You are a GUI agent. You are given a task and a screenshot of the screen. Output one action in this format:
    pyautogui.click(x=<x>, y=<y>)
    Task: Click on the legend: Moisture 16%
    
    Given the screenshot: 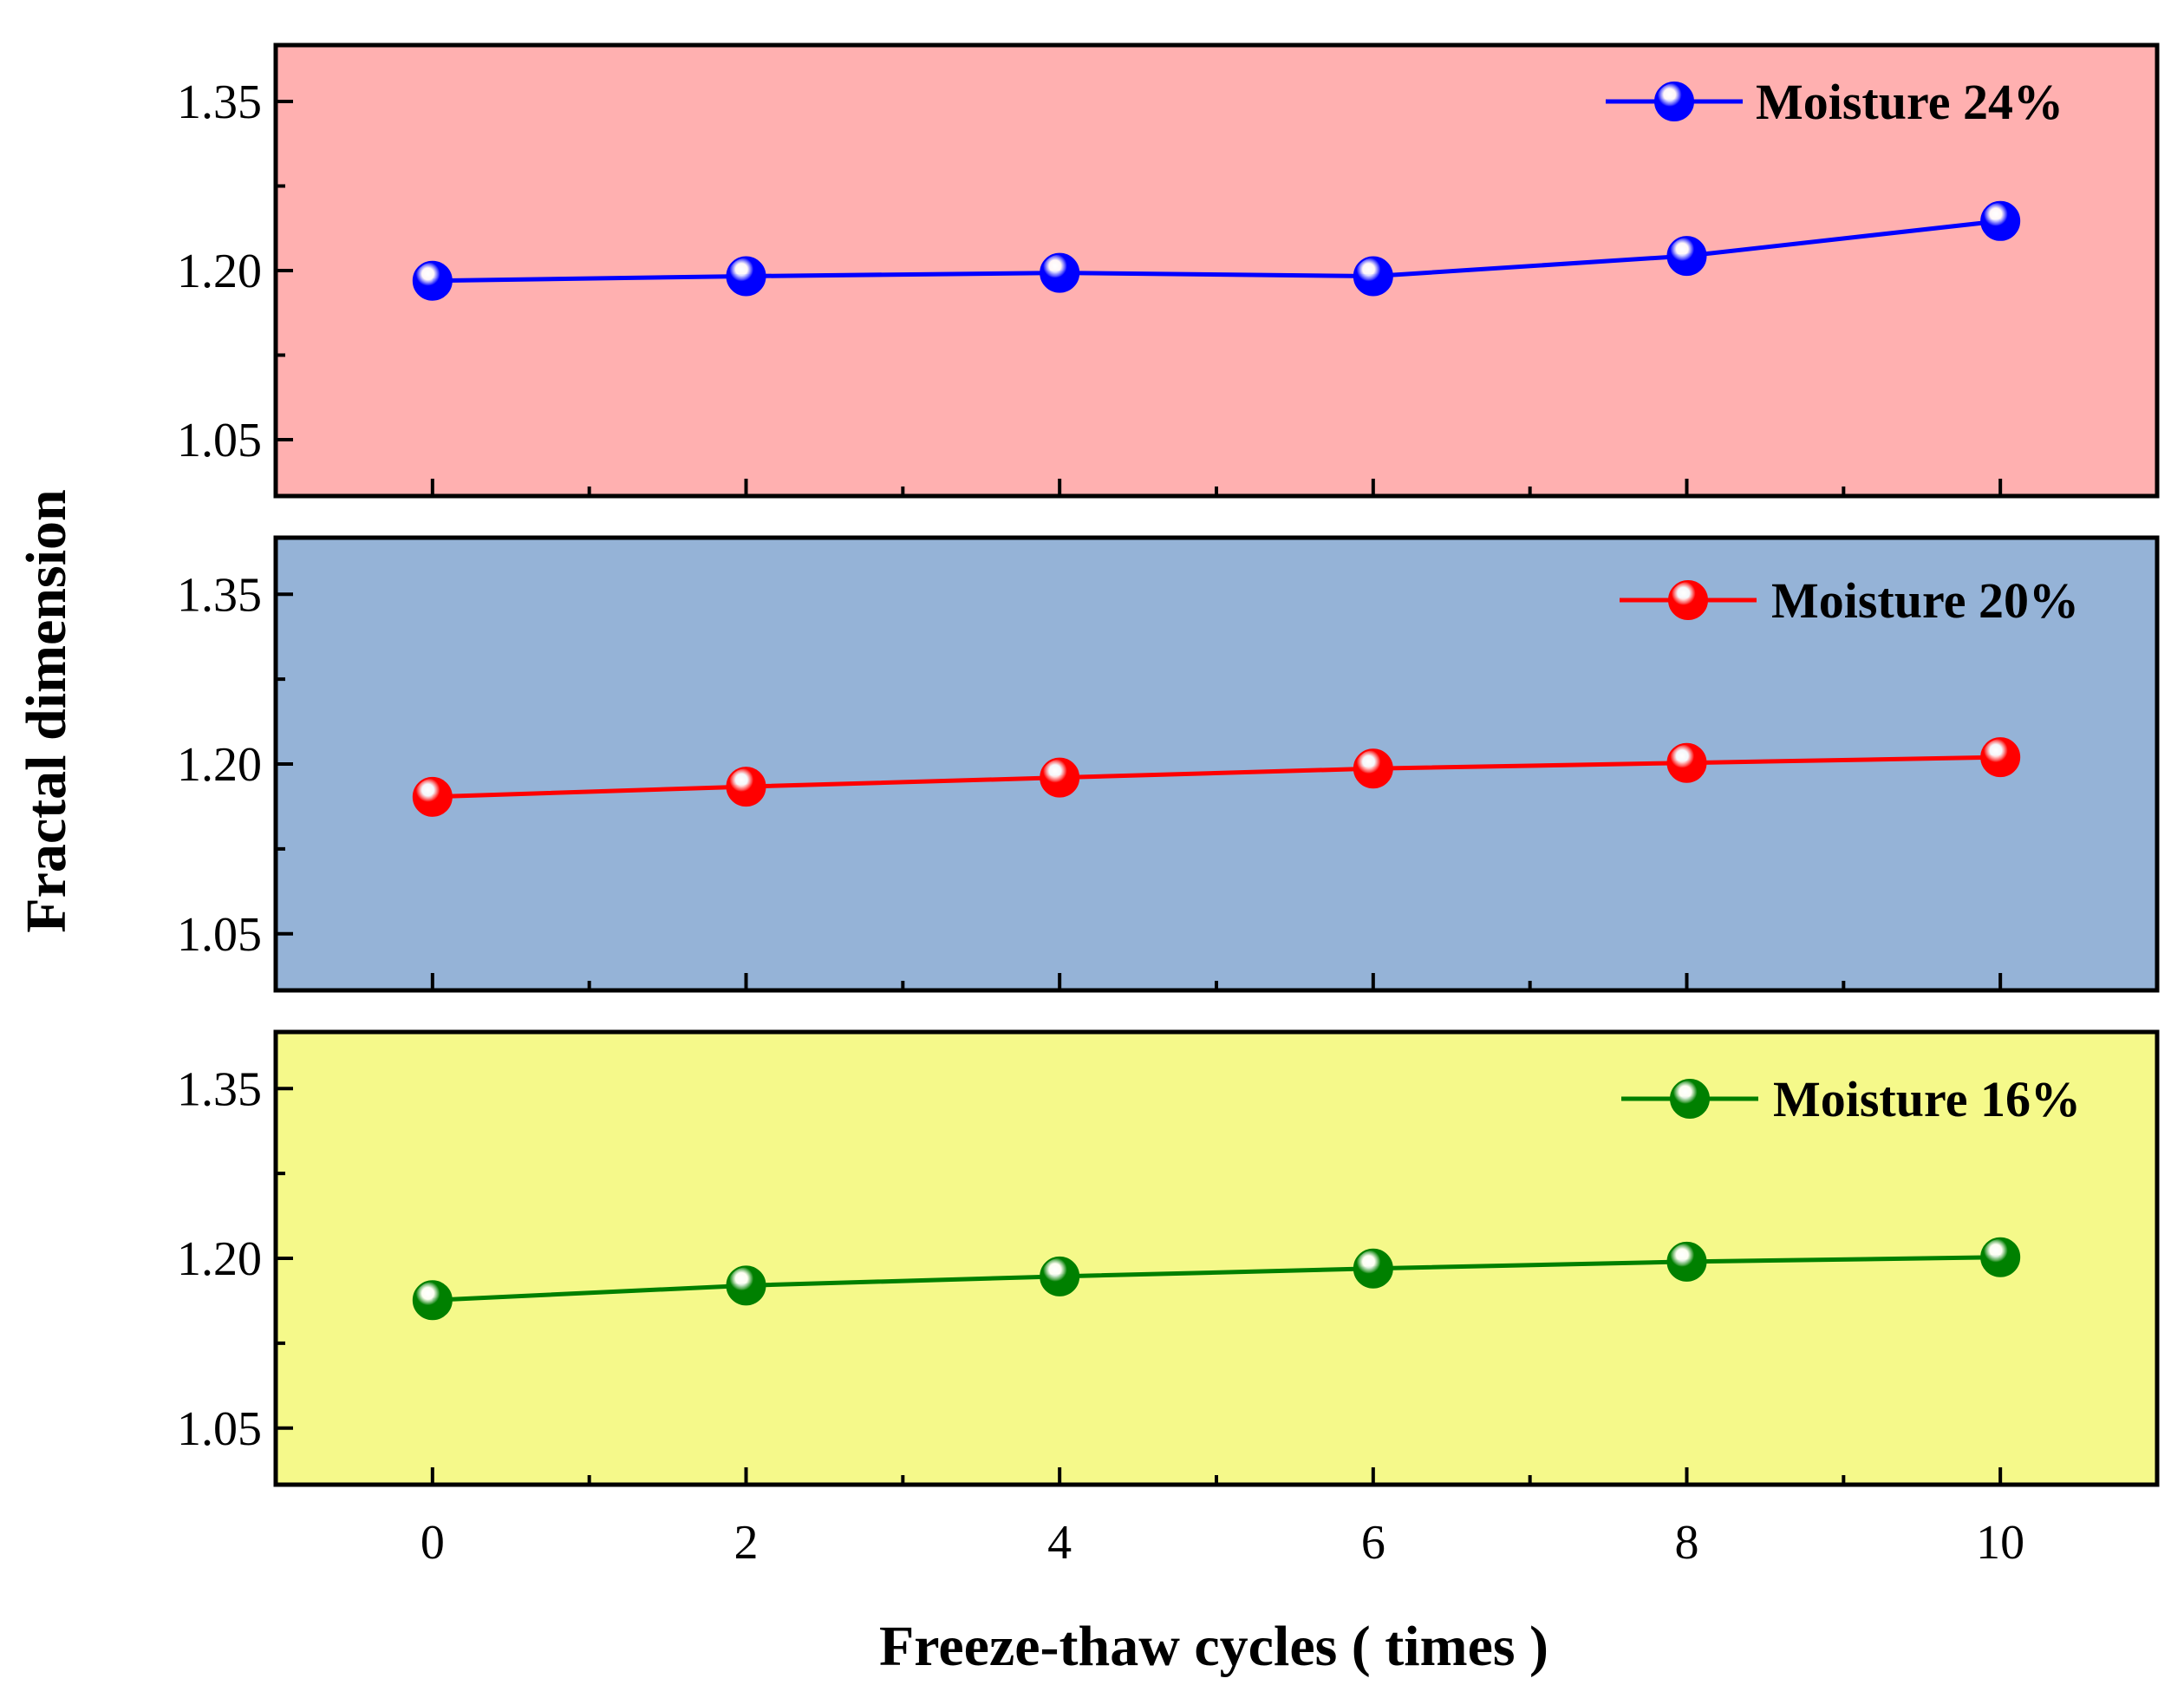 What is the action you would take?
    pyautogui.click(x=1851, y=1099)
    